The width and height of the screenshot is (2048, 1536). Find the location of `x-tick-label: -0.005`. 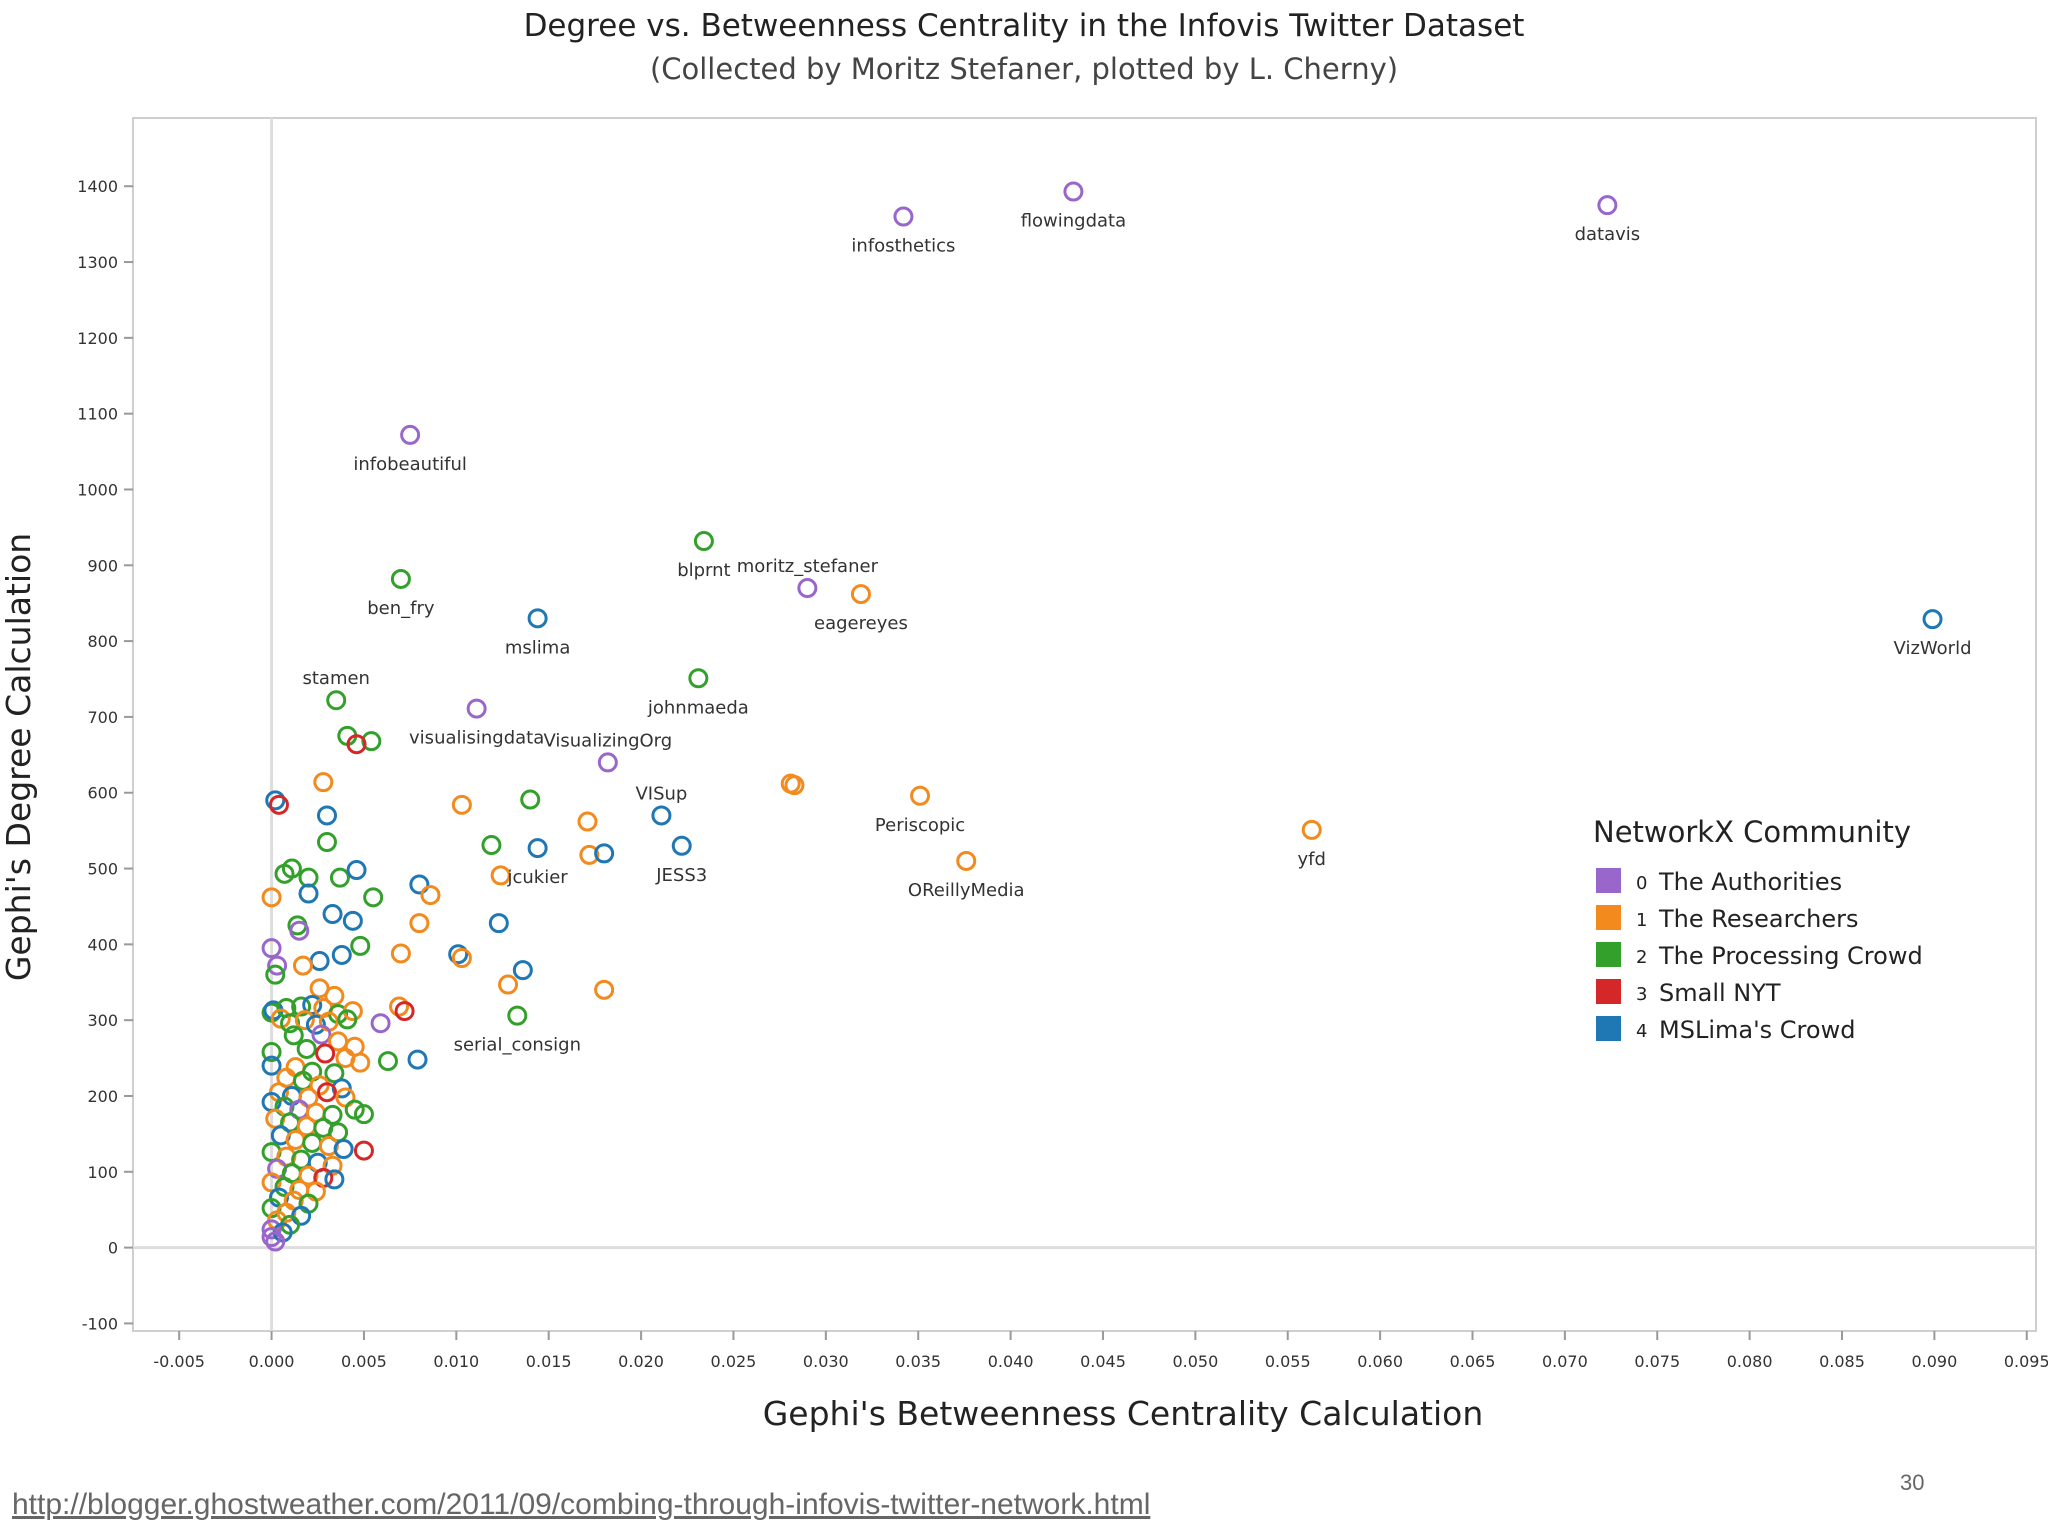

x-tick-label: -0.005 is located at coordinates (179, 1361).